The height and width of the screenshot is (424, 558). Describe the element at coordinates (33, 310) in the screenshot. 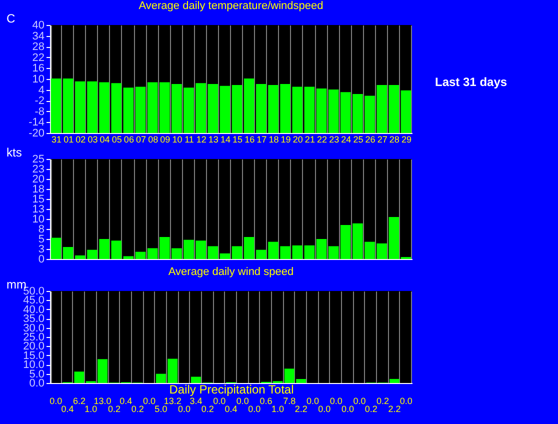

I see `y-tick-label: 40.0` at that location.